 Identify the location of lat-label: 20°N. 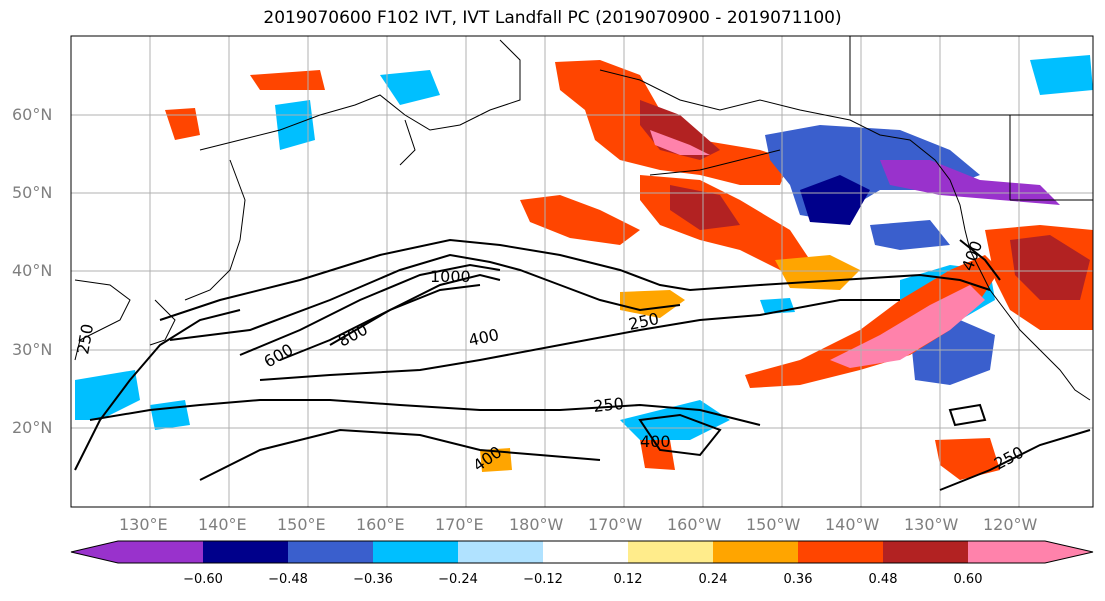
(32, 427).